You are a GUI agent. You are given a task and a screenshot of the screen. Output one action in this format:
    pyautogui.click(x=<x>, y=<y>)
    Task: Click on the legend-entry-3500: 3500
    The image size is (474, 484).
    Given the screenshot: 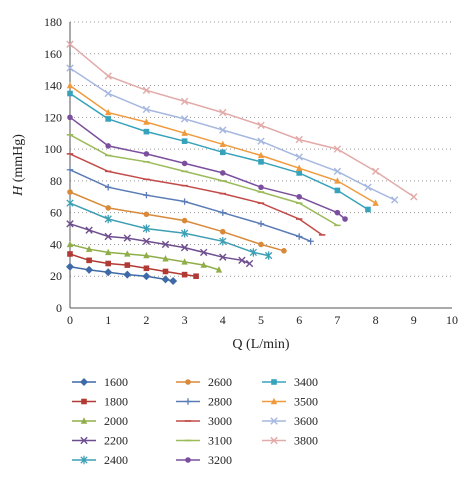 What is the action you would take?
    pyautogui.click(x=290, y=402)
    